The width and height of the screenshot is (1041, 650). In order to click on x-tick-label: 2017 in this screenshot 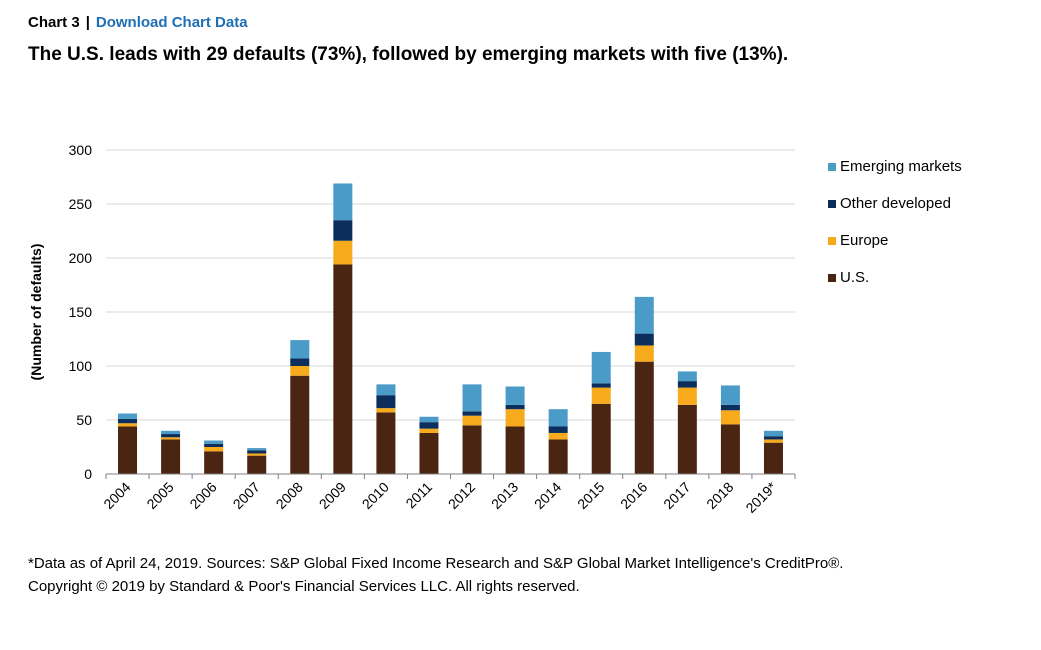, I will do `click(676, 495)`.